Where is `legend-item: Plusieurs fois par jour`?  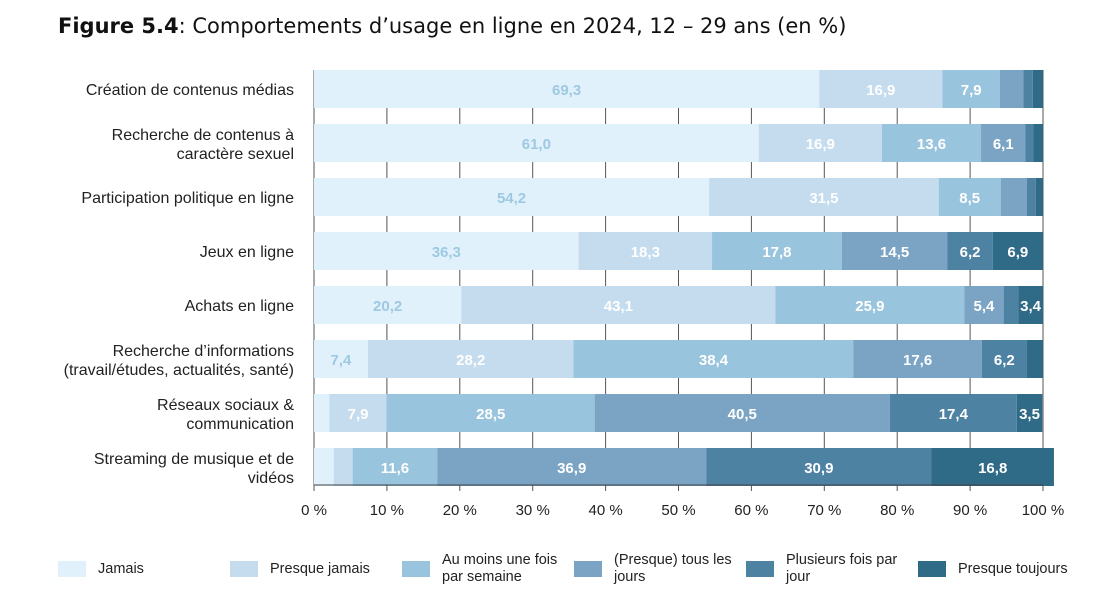 legend-item: Plusieurs fois par jour is located at coordinates (821, 569).